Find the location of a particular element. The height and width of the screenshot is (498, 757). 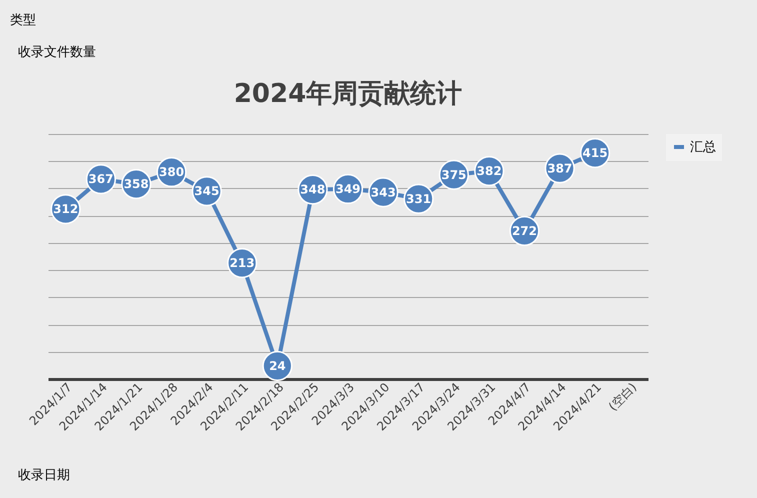

data-label: 348 is located at coordinates (313, 189).